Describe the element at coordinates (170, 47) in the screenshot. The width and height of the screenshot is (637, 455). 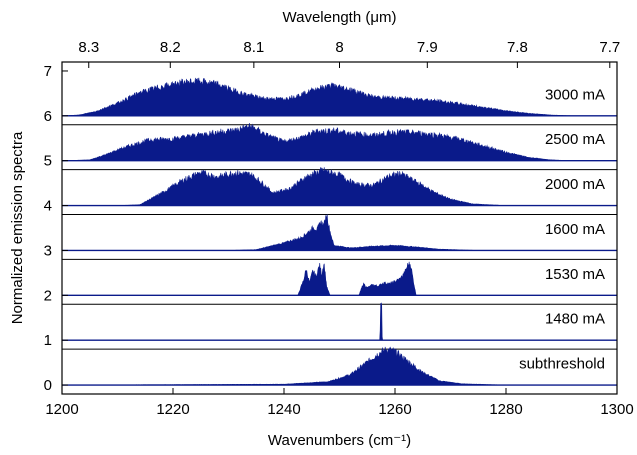
I see `x2-tick-label: 8.2` at that location.